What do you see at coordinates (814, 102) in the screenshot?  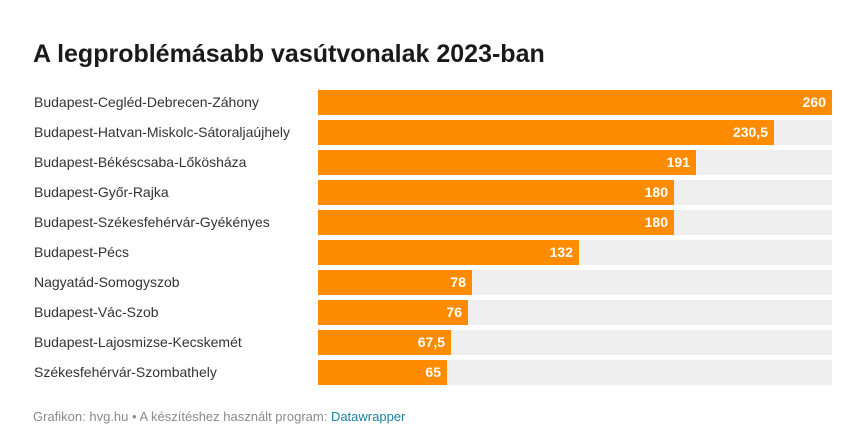 I see `bar-value-label: 260` at bounding box center [814, 102].